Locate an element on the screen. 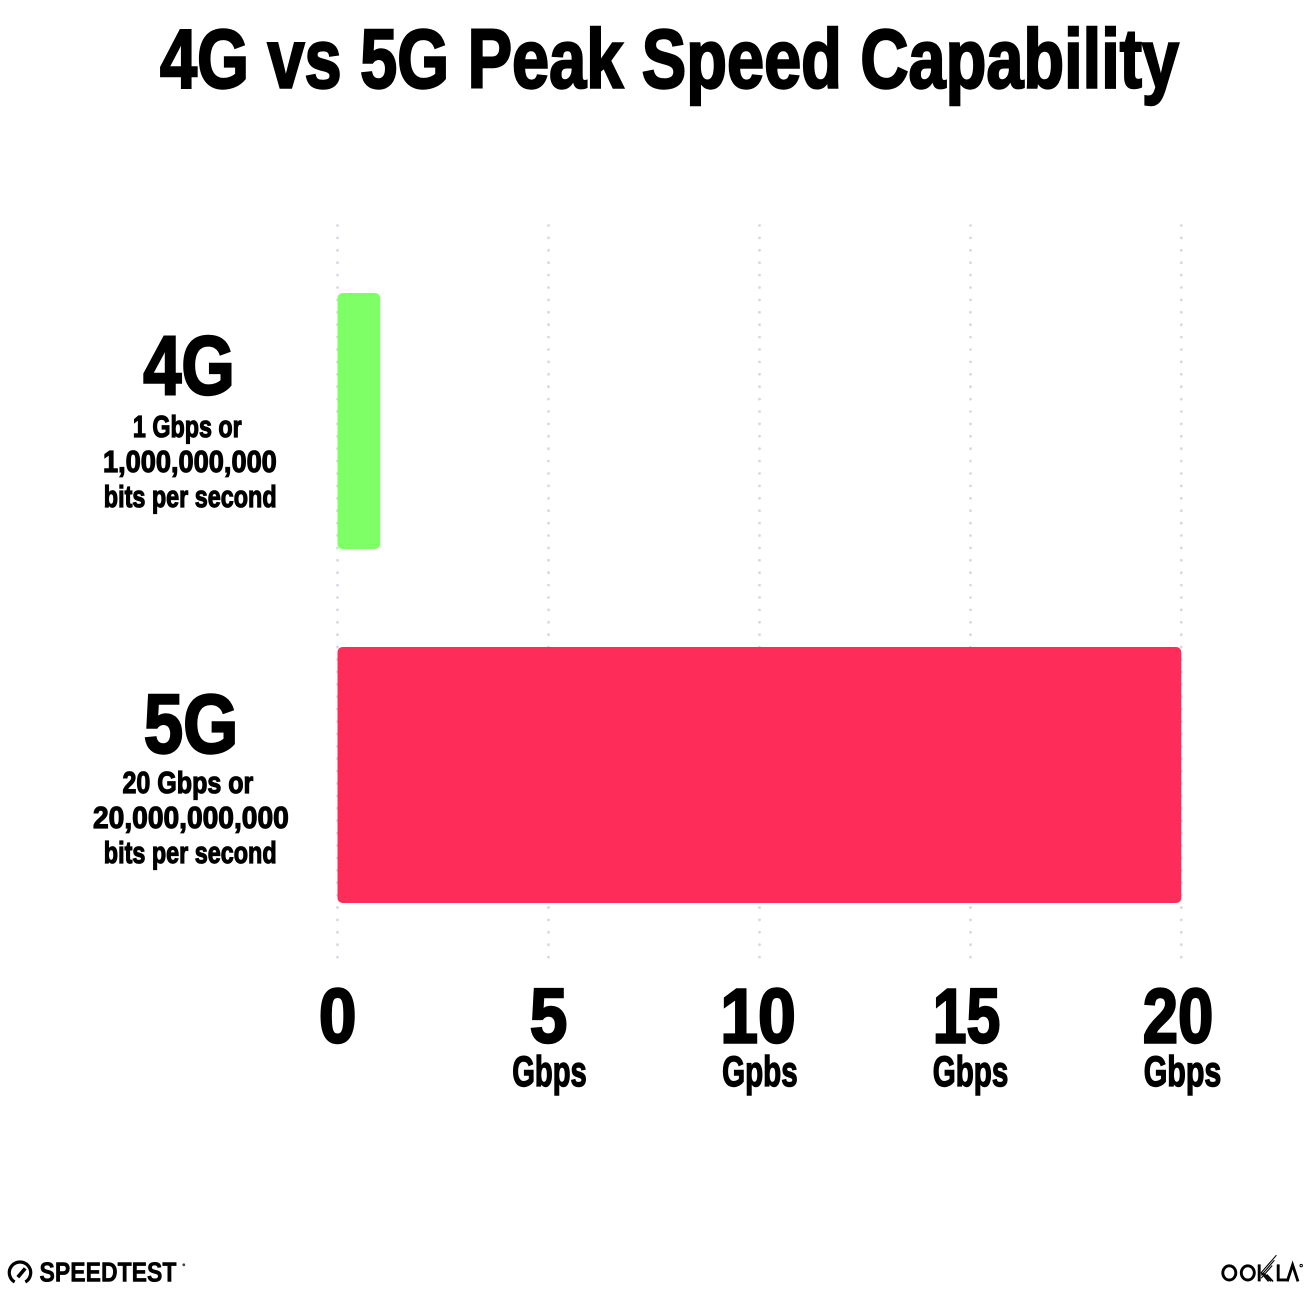 This screenshot has height=1315, width=1308. svg-text: 5G is located at coordinates (191, 723).